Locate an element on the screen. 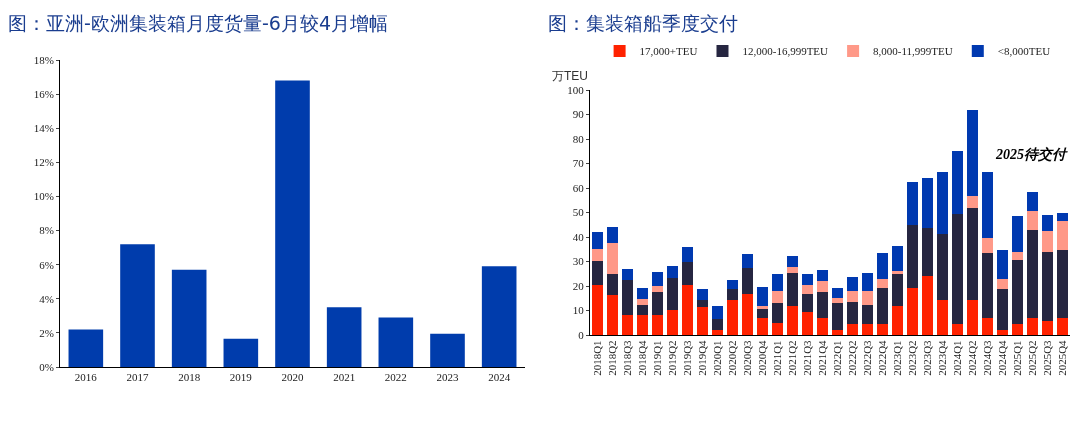 Image resolution: width=1080 pixels, height=427 pixels. x-tick-label: 2022 is located at coordinates (395, 377).